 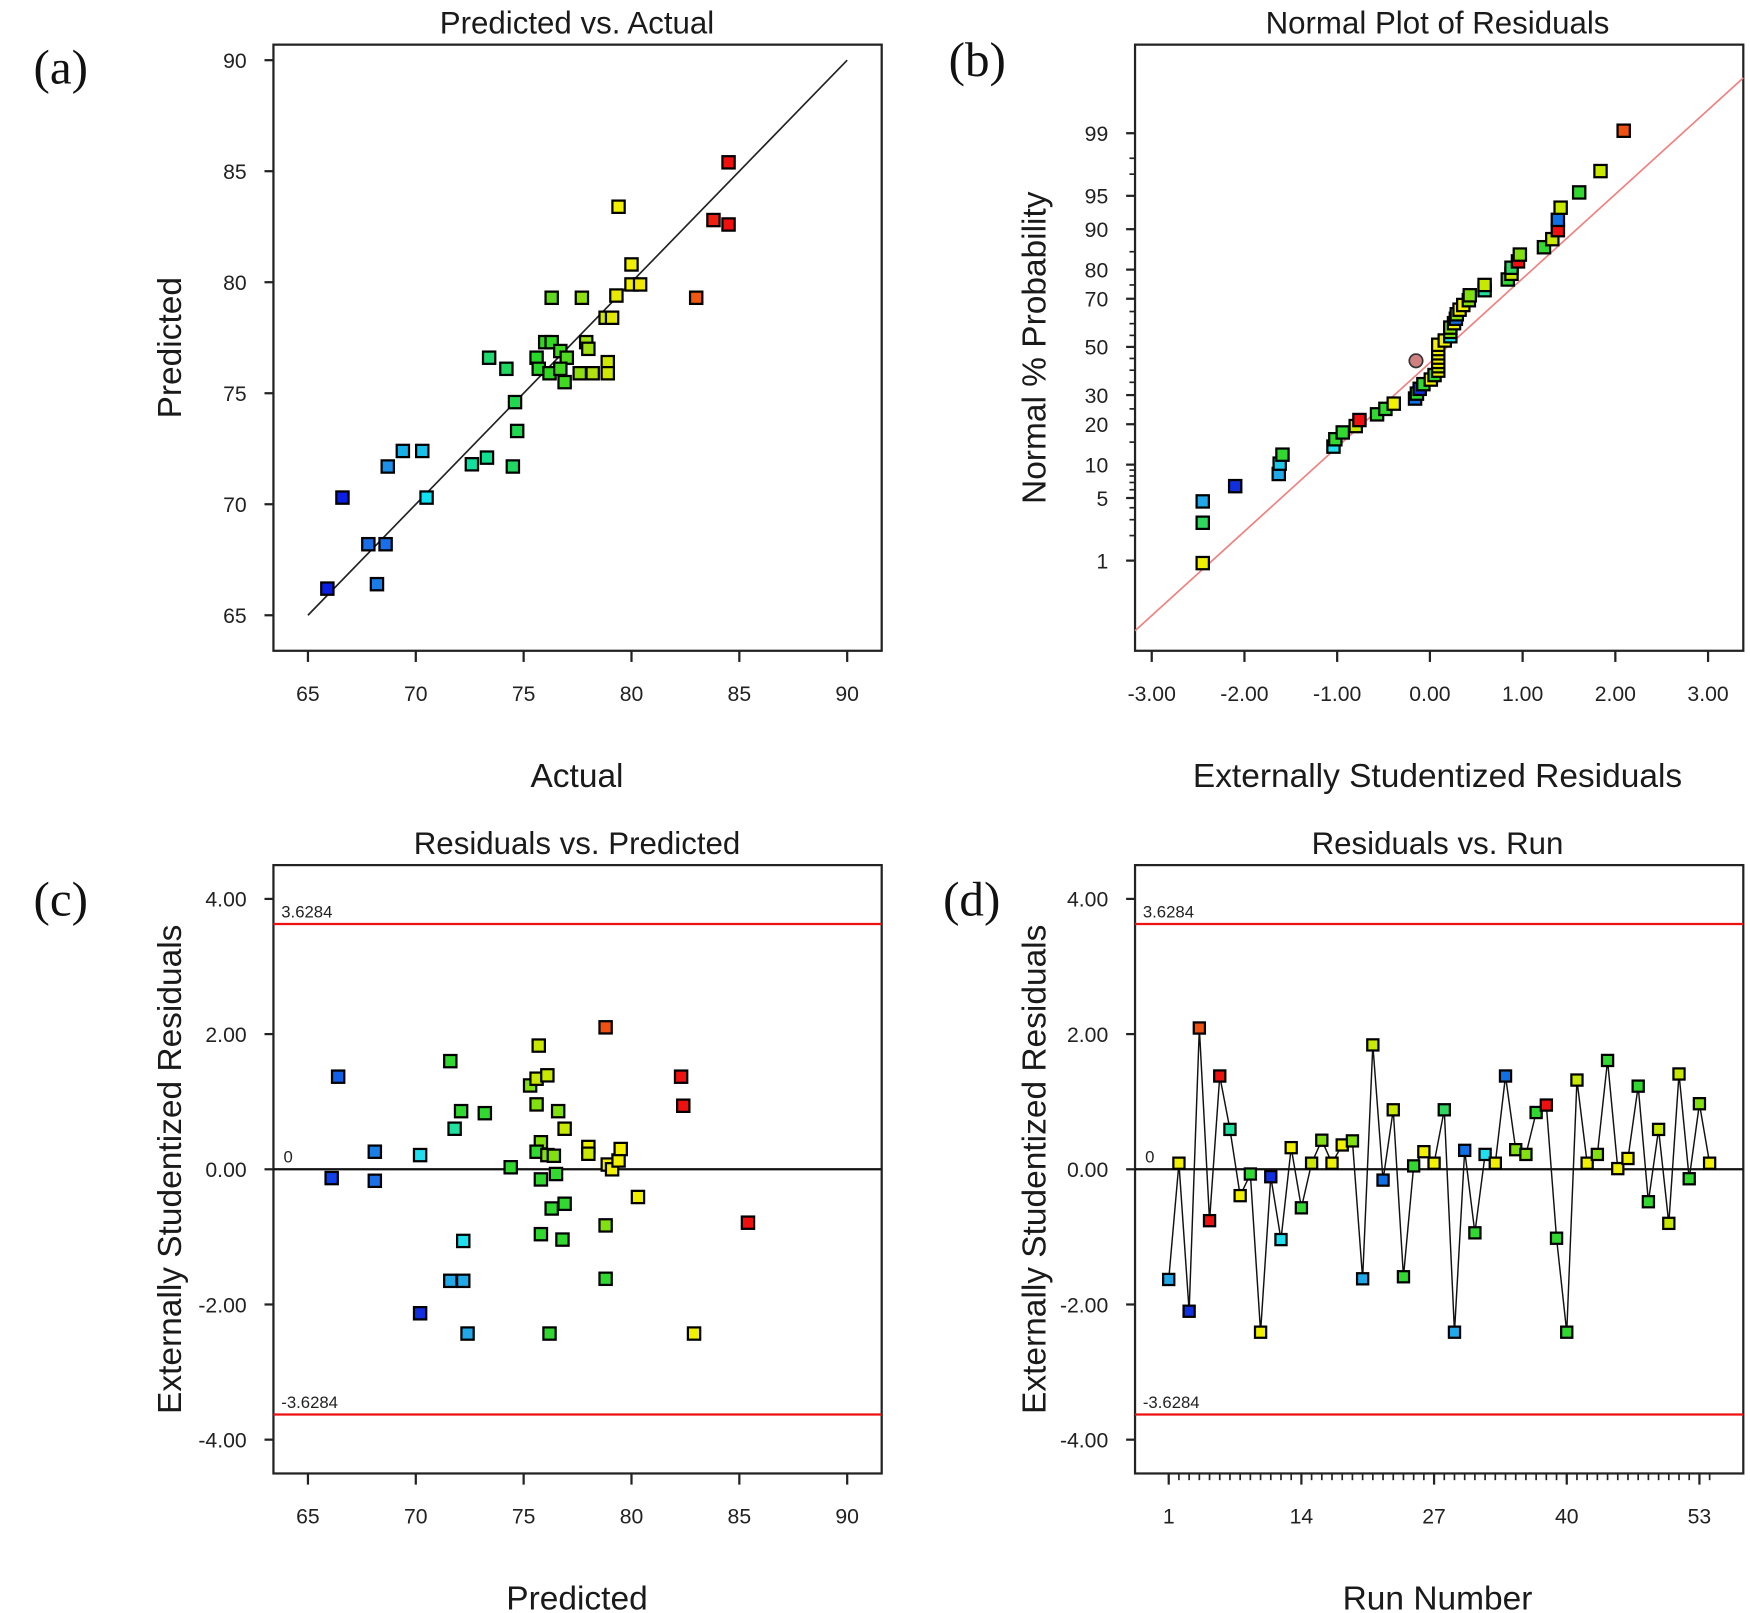 I want to click on x-axis-label: Externally Studentized Residuals, so click(x=1437, y=776).